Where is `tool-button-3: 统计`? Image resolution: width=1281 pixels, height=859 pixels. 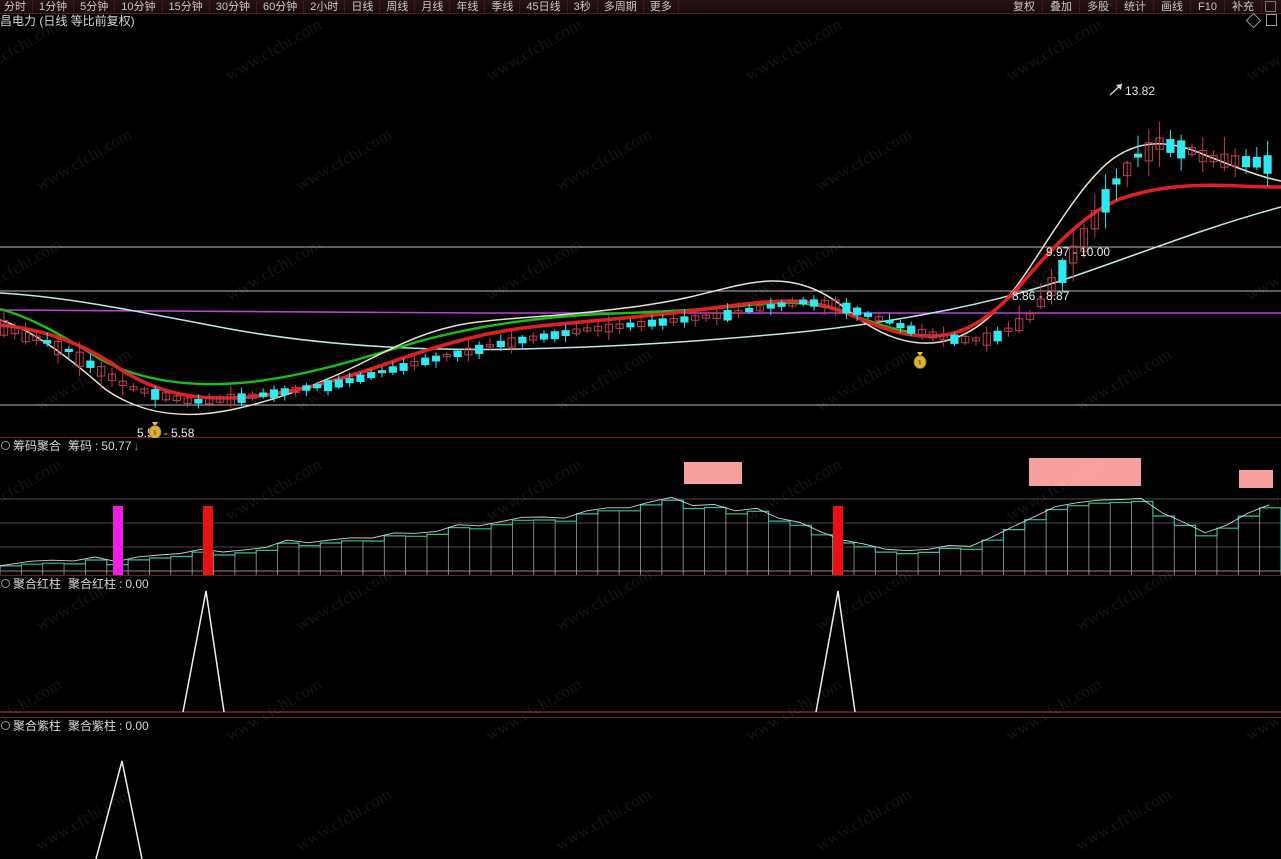 tool-button-3: 统计 is located at coordinates (1136, 6).